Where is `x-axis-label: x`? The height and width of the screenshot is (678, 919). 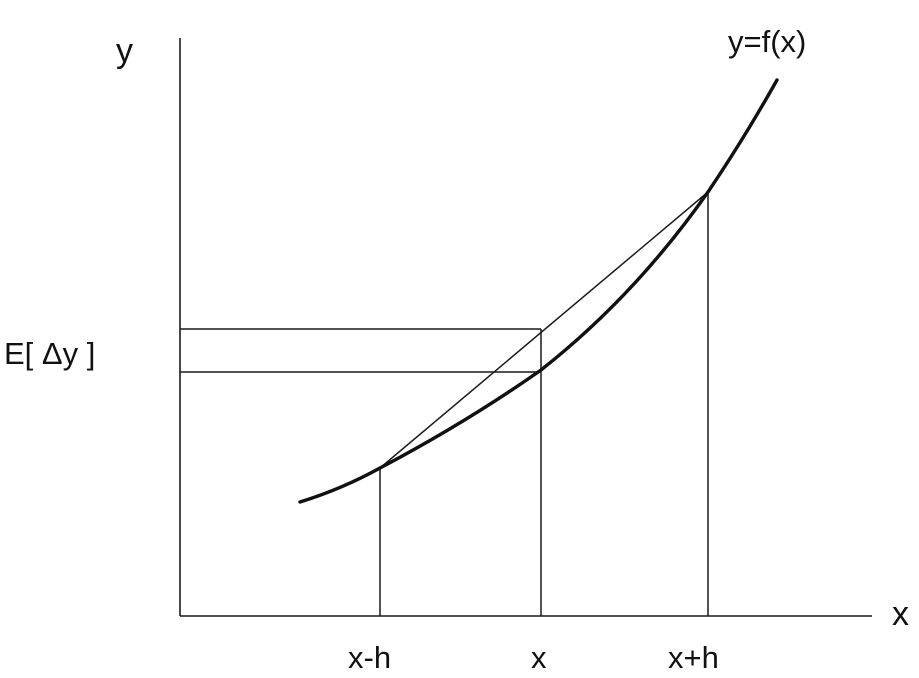
x-axis-label: x is located at coordinates (900, 614).